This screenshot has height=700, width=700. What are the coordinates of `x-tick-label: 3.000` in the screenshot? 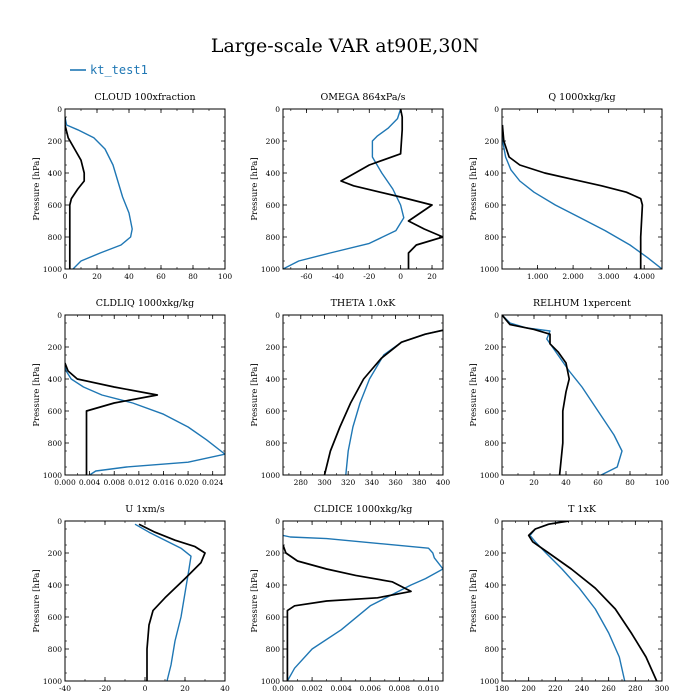 It's located at (609, 276).